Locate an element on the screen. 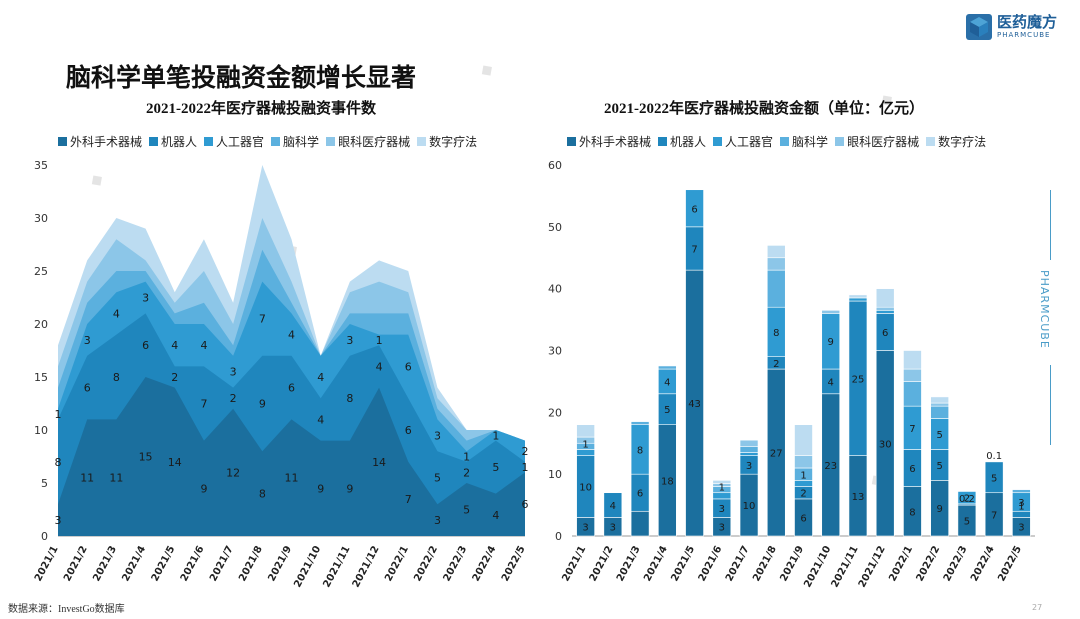  legend-label: 人工器官 is located at coordinates (749, 142).